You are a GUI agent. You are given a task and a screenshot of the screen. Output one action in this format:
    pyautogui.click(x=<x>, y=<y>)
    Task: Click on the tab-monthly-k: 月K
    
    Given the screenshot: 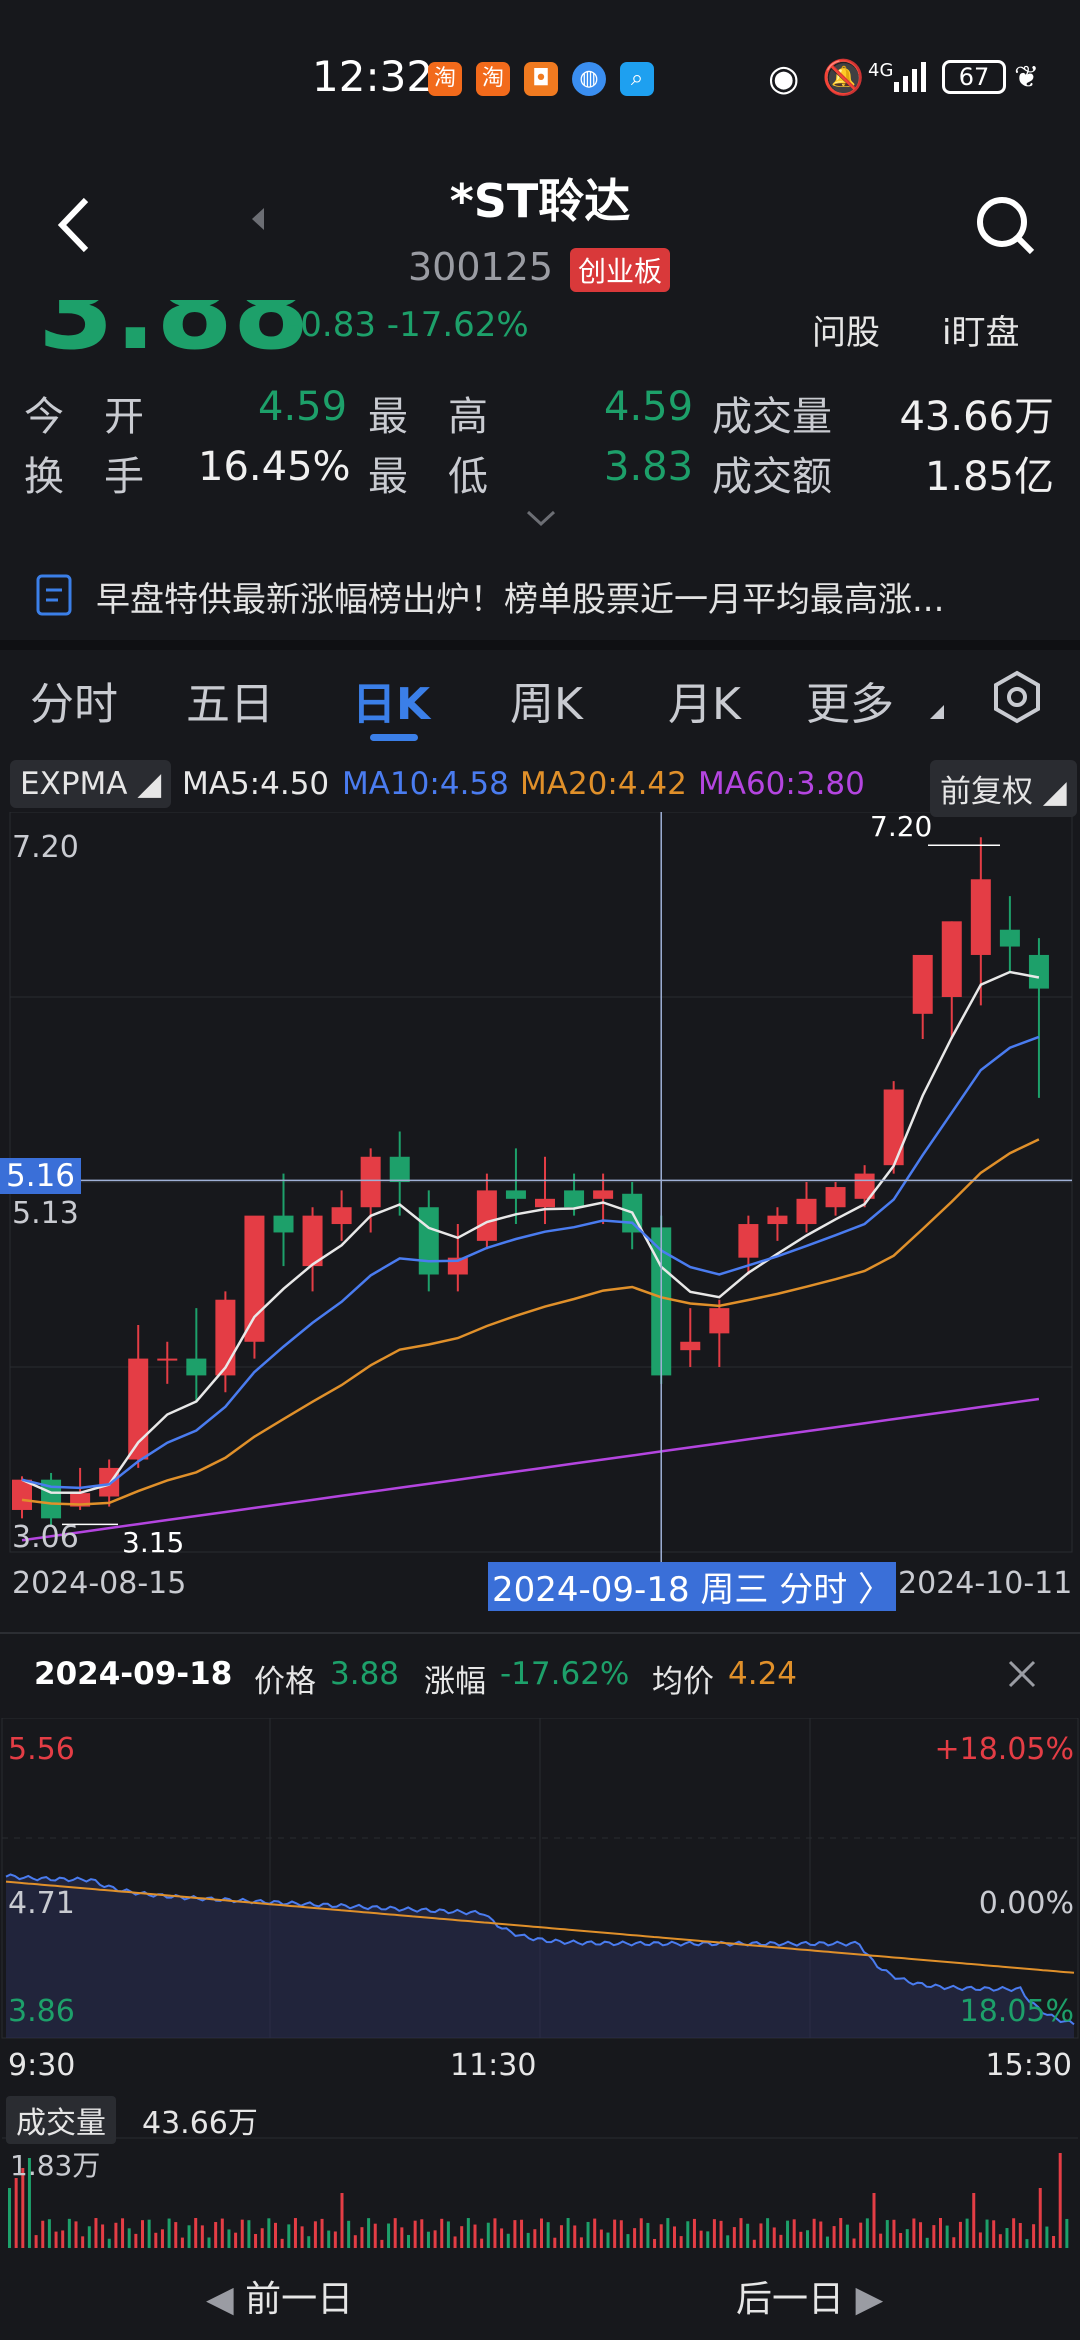 What is the action you would take?
    pyautogui.click(x=704, y=704)
    